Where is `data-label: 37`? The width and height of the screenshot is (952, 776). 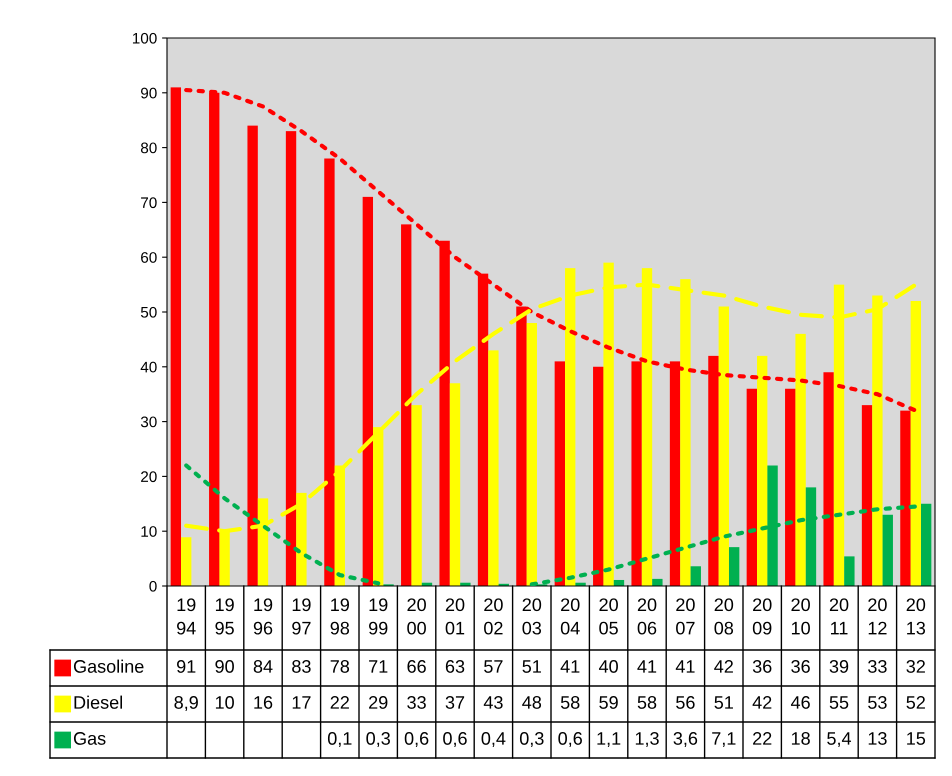 data-label: 37 is located at coordinates (455, 702).